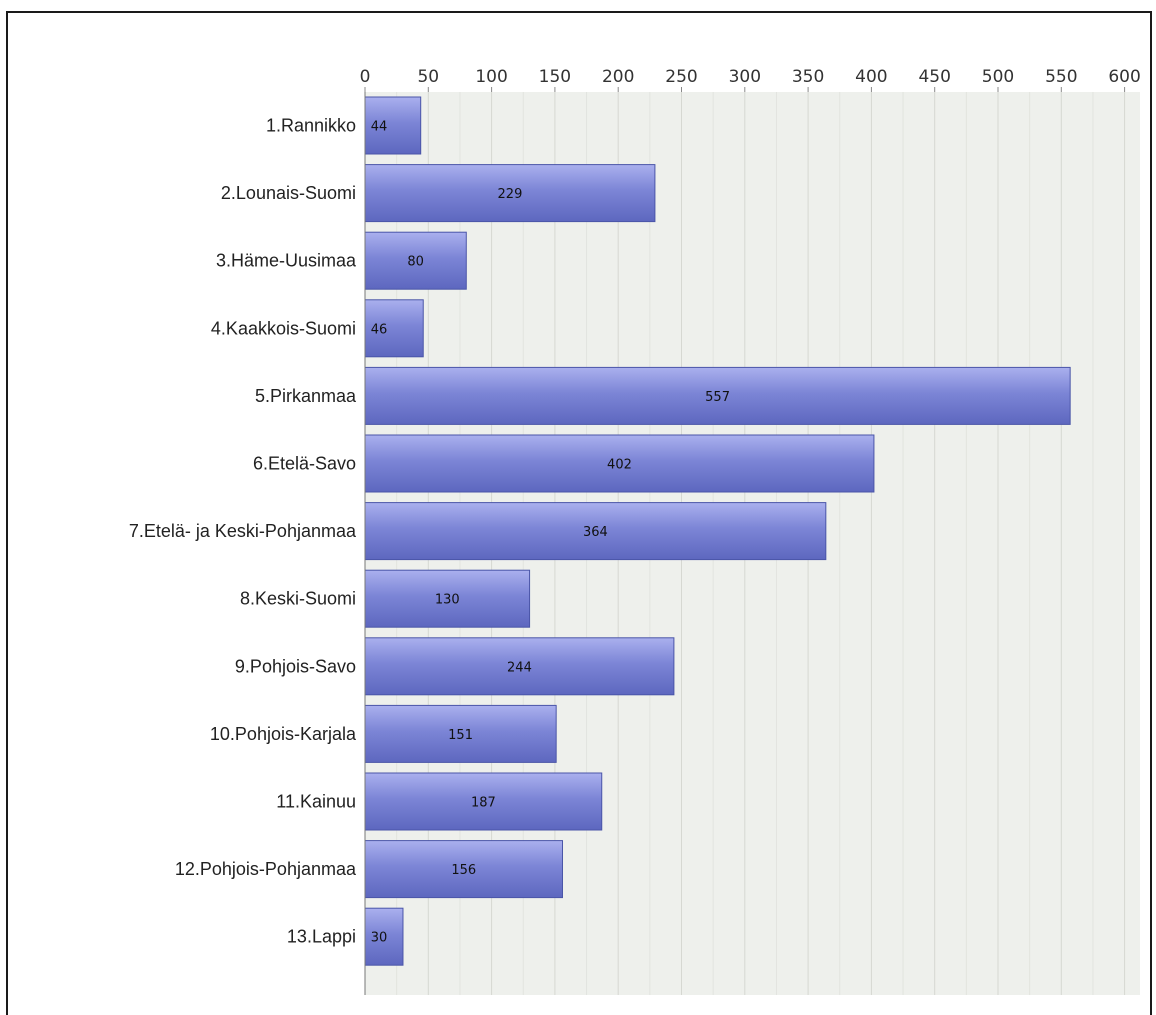 The height and width of the screenshot is (1015, 1156). Describe the element at coordinates (745, 77) in the screenshot. I see `x-tick-label: 300` at that location.